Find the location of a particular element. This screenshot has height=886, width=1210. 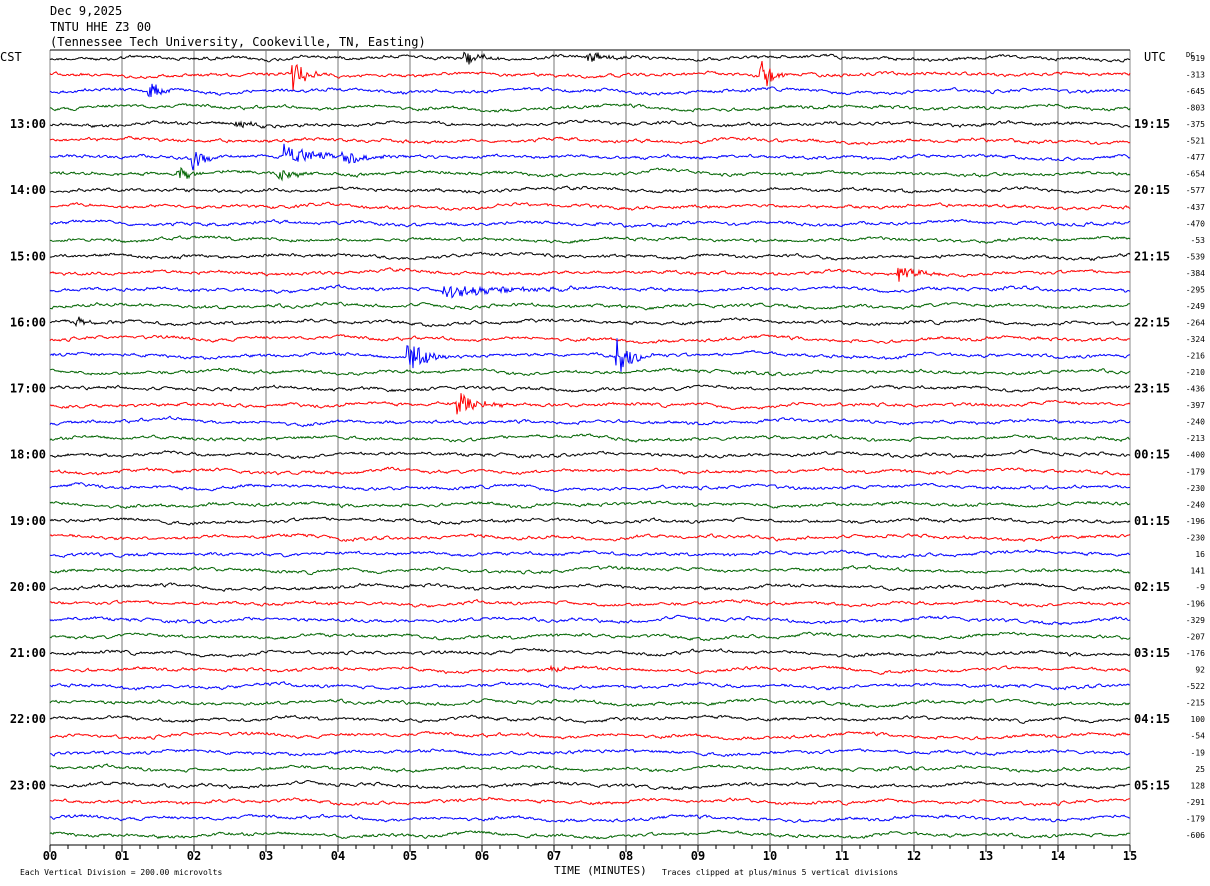

dc-offset-label: -313 is located at coordinates (1195, 75).